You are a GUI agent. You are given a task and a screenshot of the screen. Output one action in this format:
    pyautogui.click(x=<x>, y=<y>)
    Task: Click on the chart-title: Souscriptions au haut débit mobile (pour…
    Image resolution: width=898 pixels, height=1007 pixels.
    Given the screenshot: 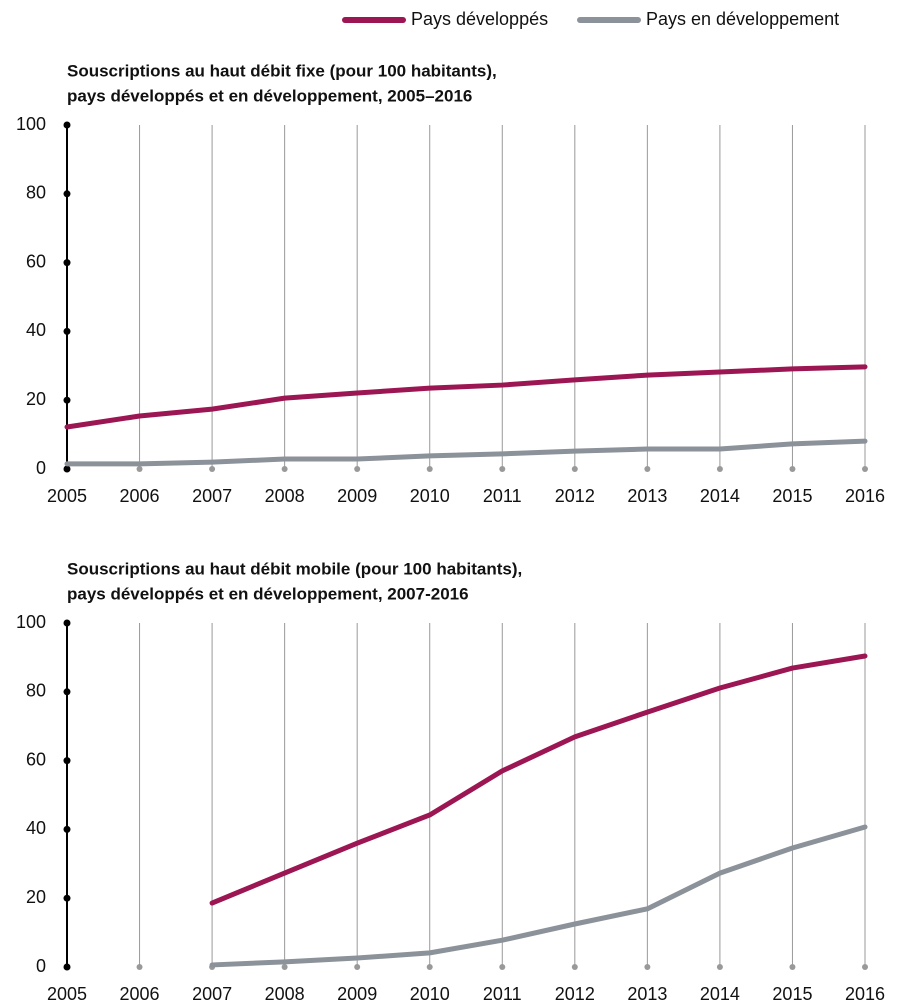 What is the action you would take?
    pyautogui.click(x=294, y=568)
    